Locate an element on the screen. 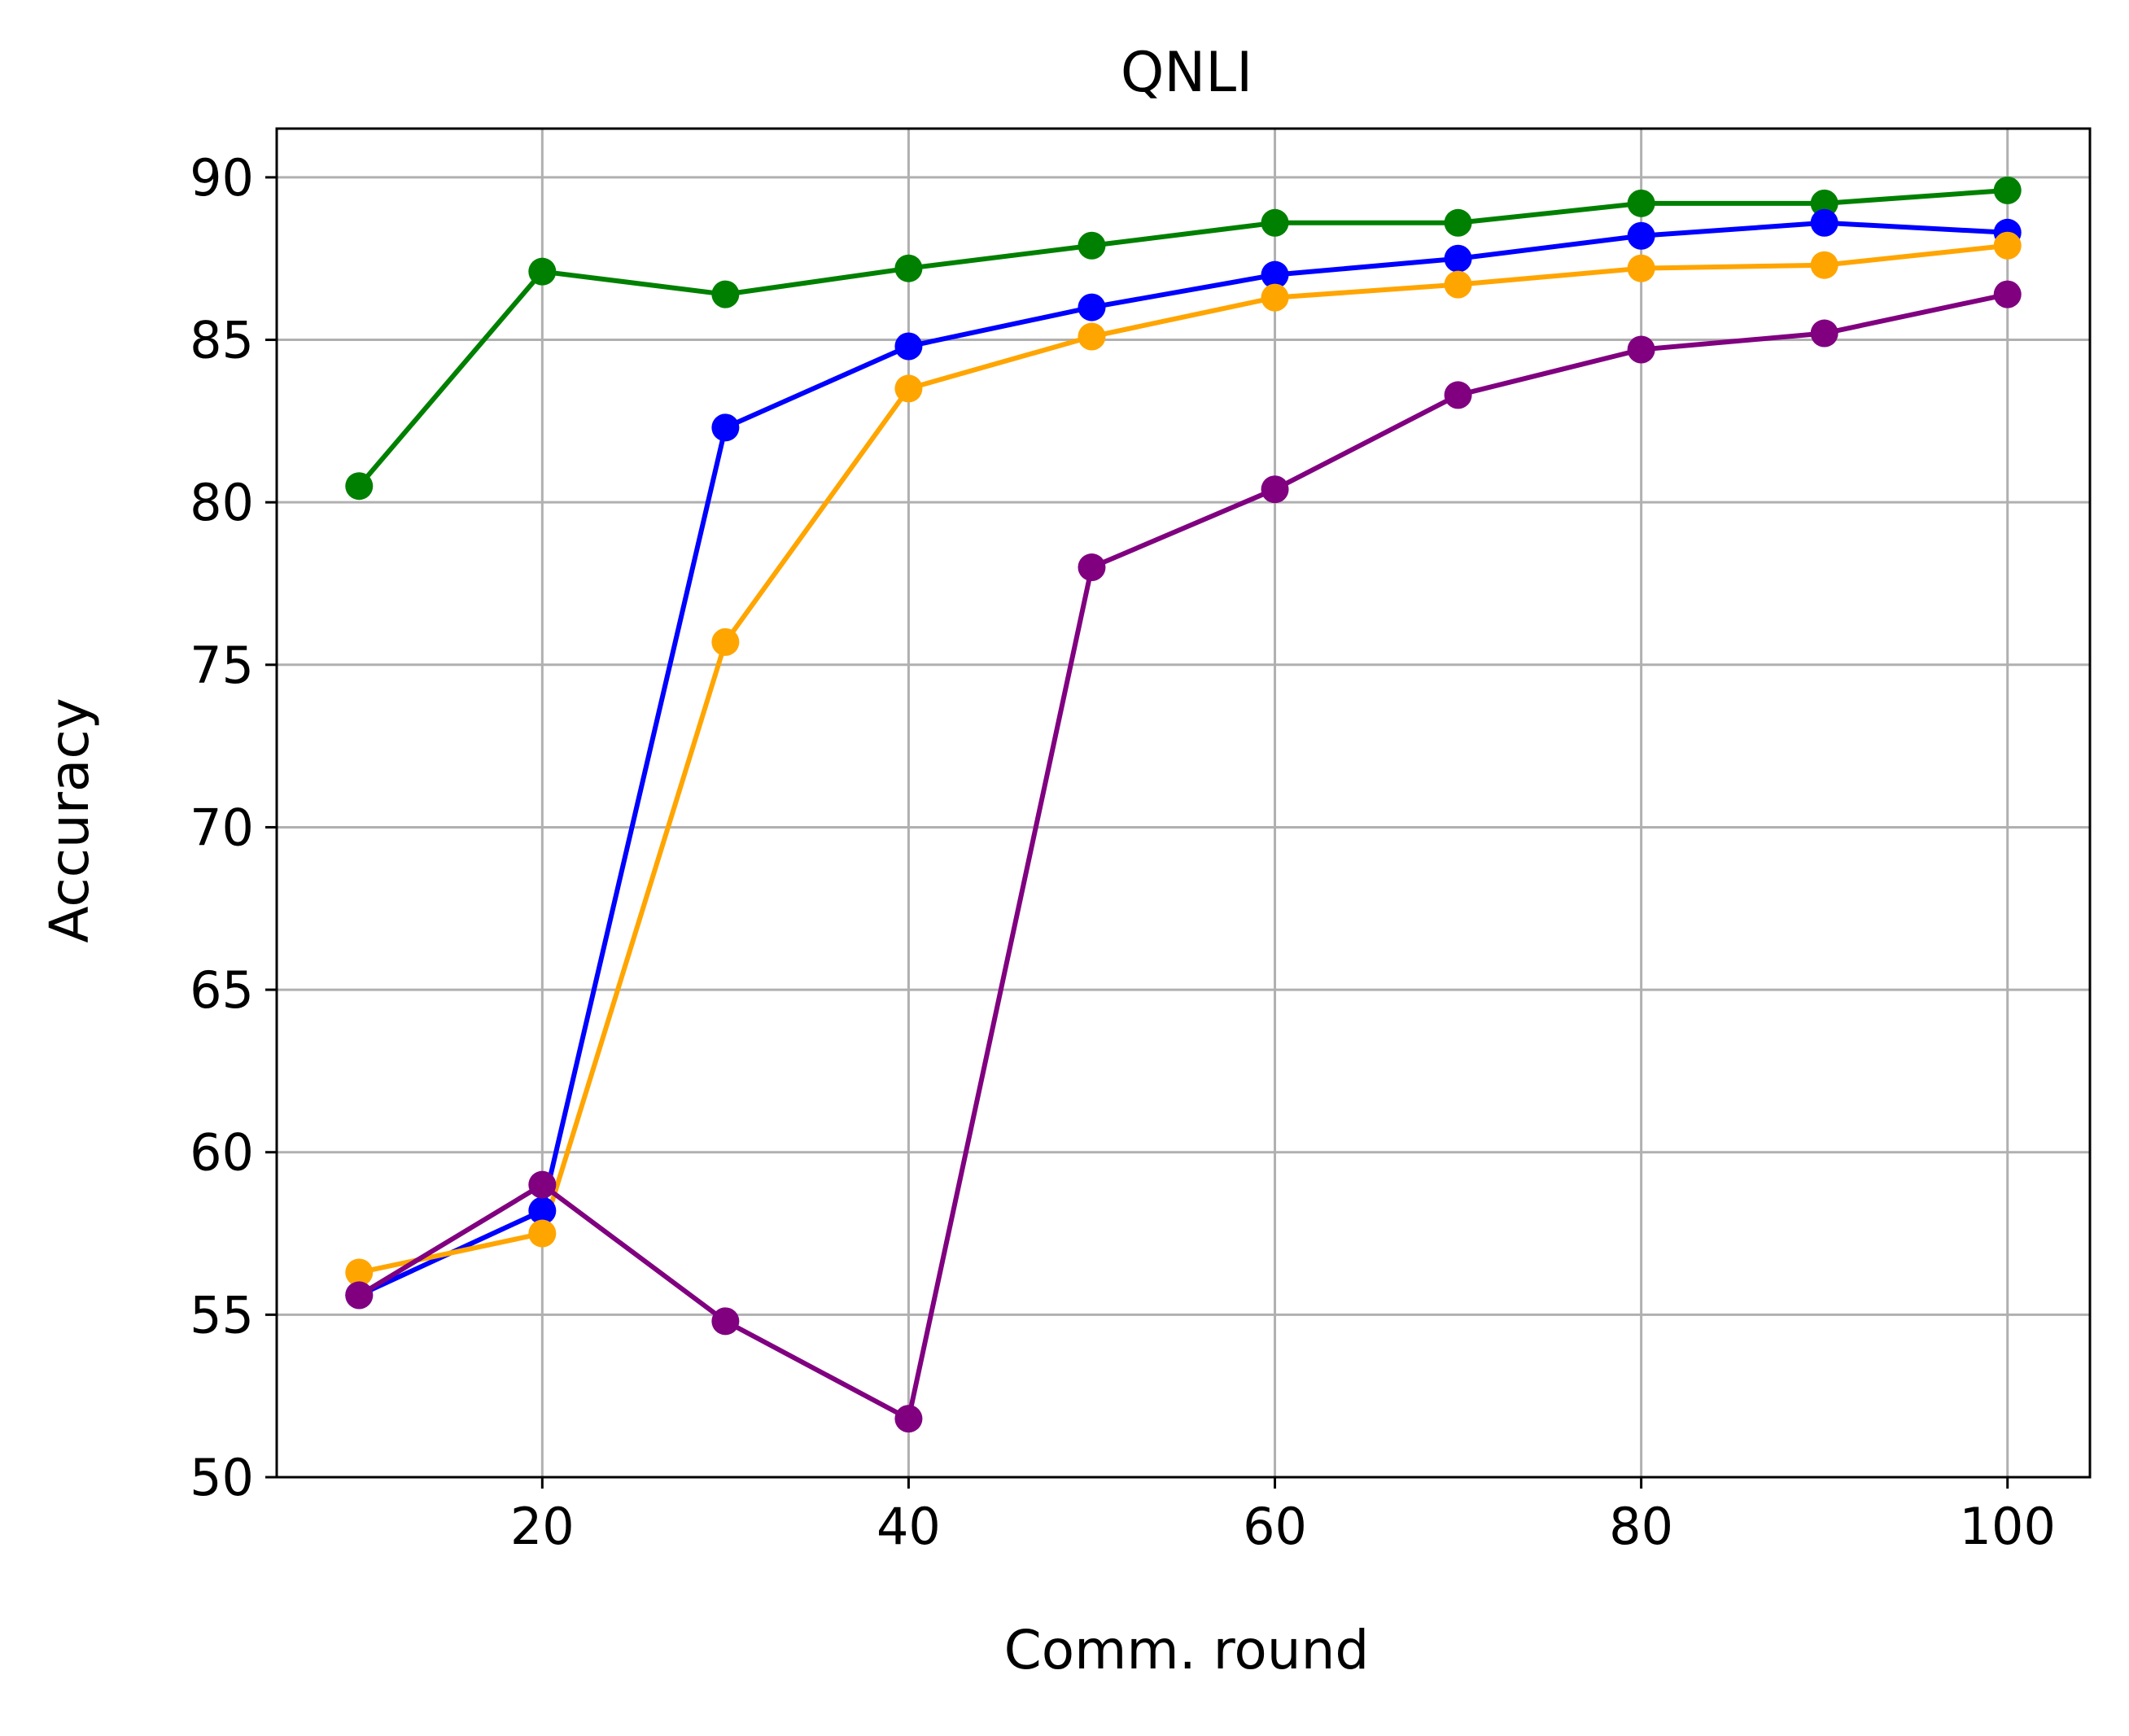 The width and height of the screenshot is (2129, 1736). y-tick-label: 90 is located at coordinates (222, 178).